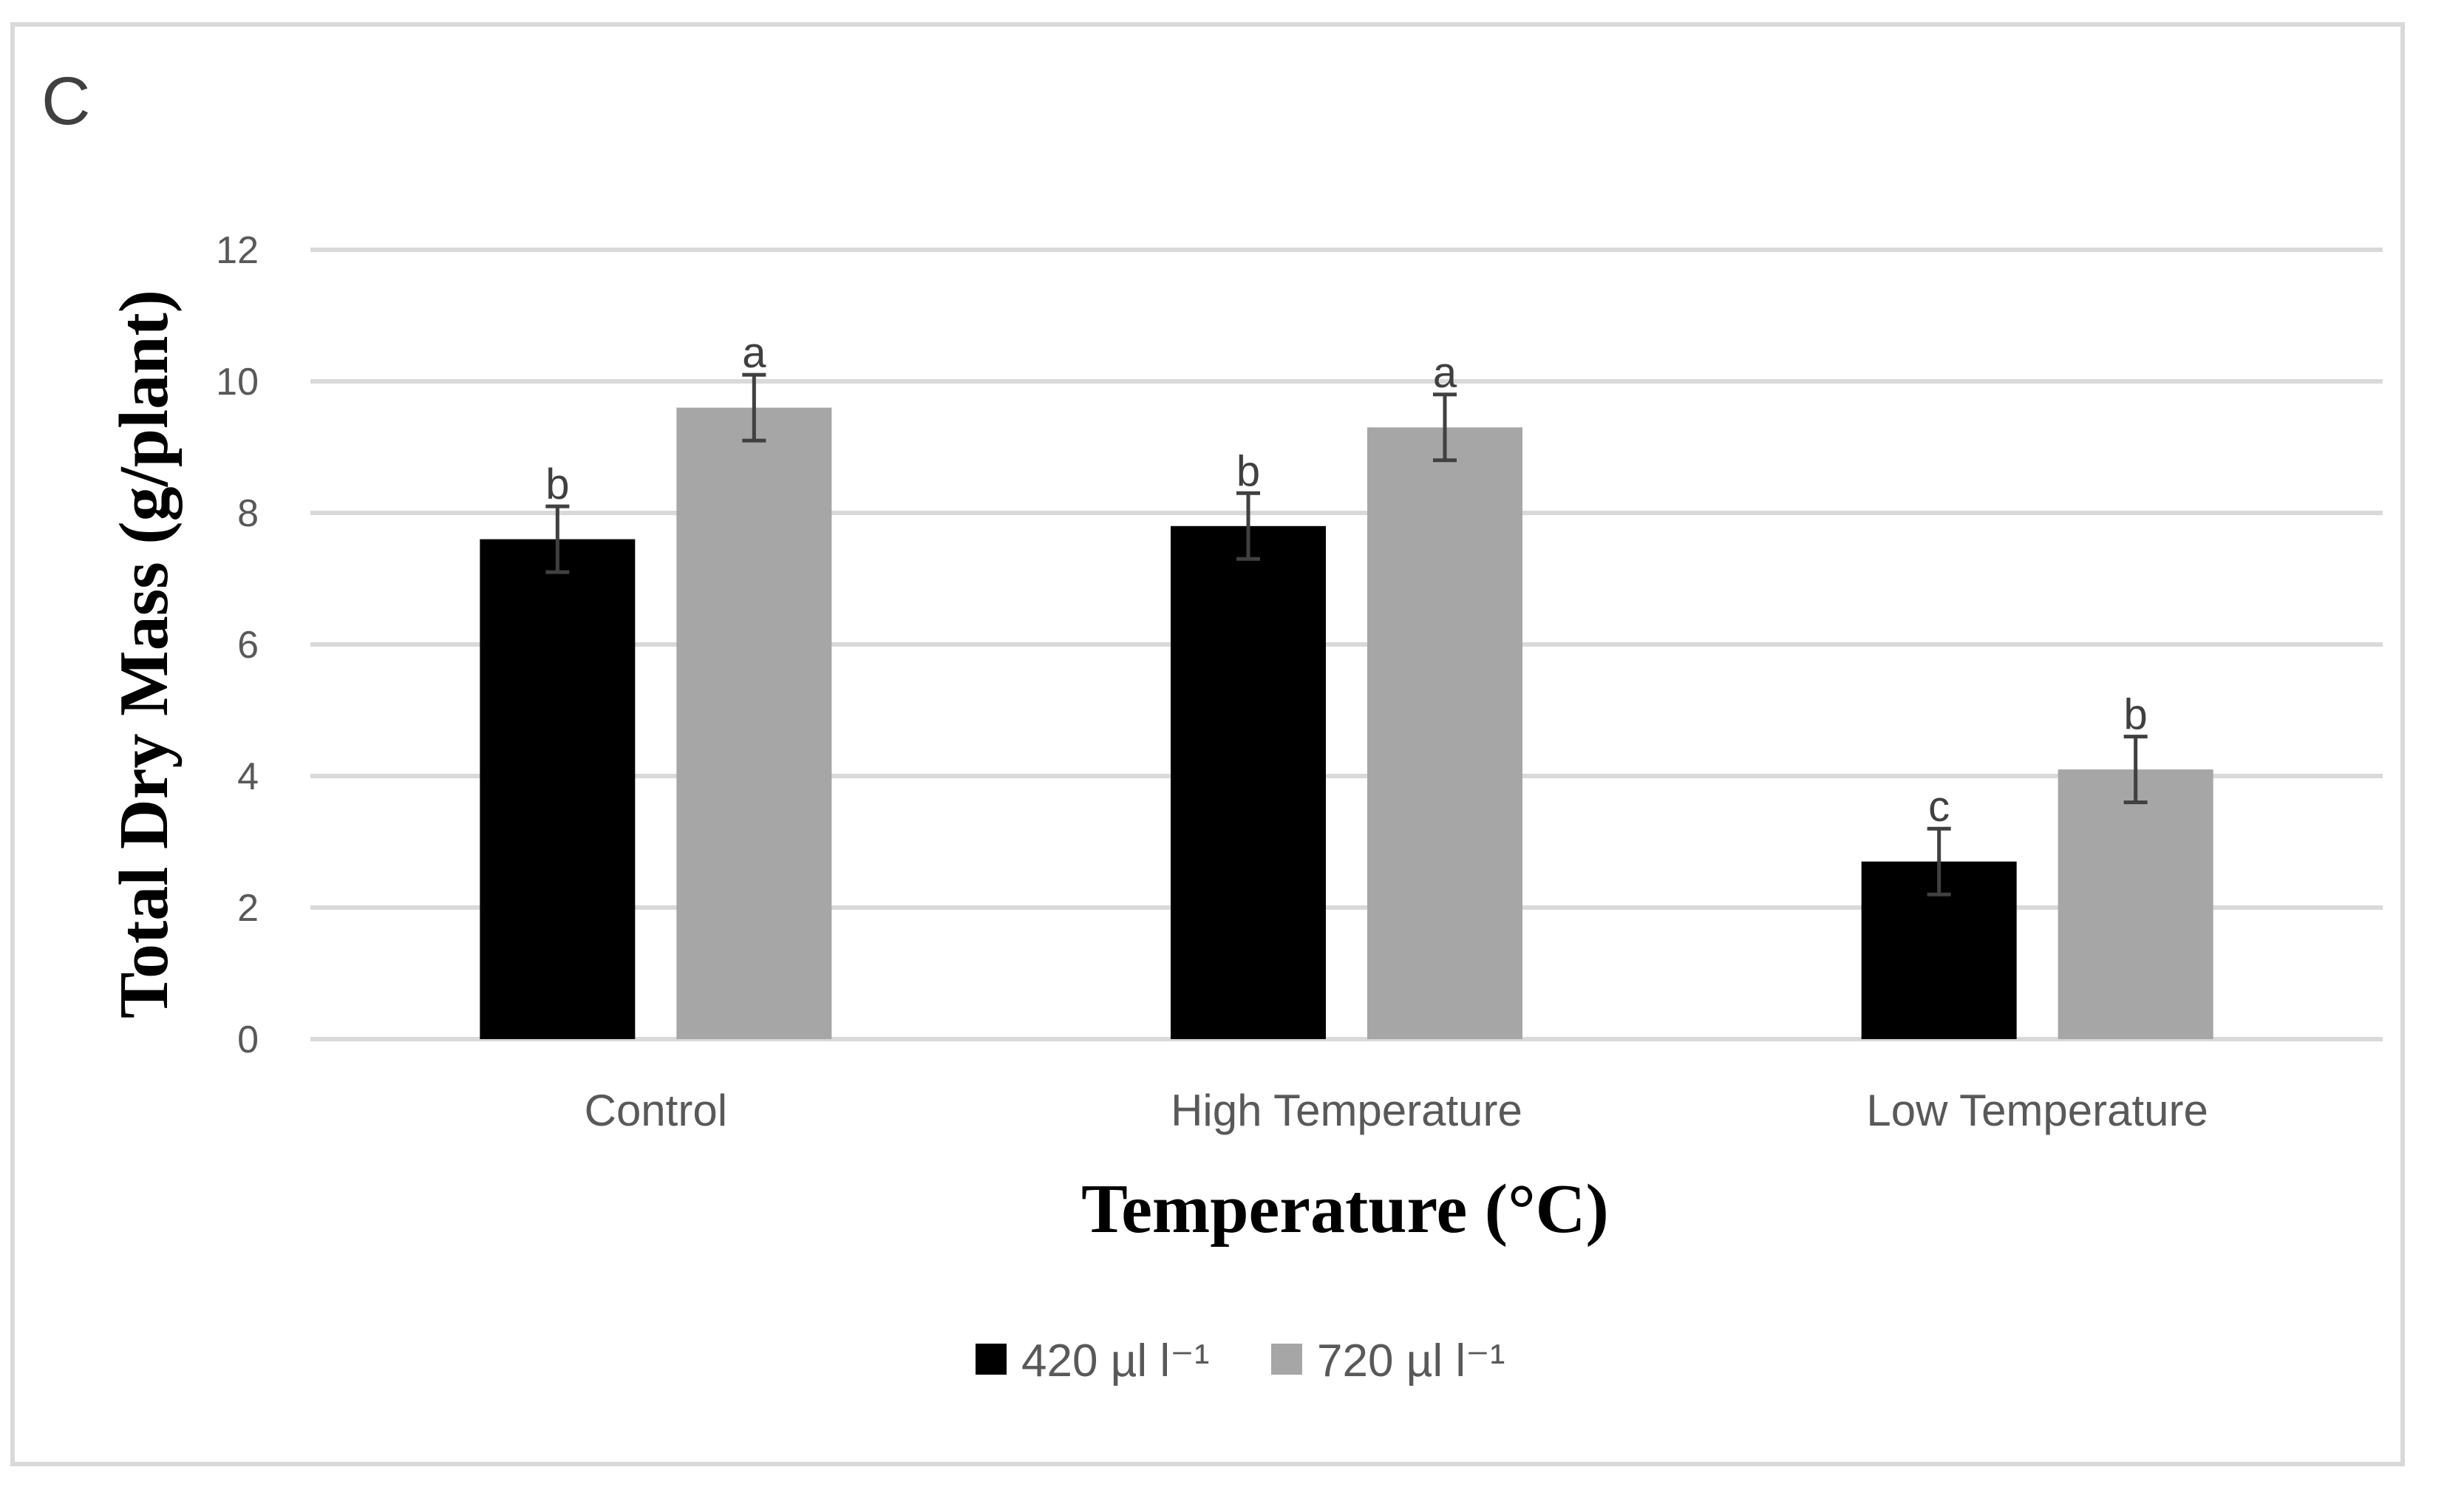  I want to click on panel-label: C, so click(65, 101).